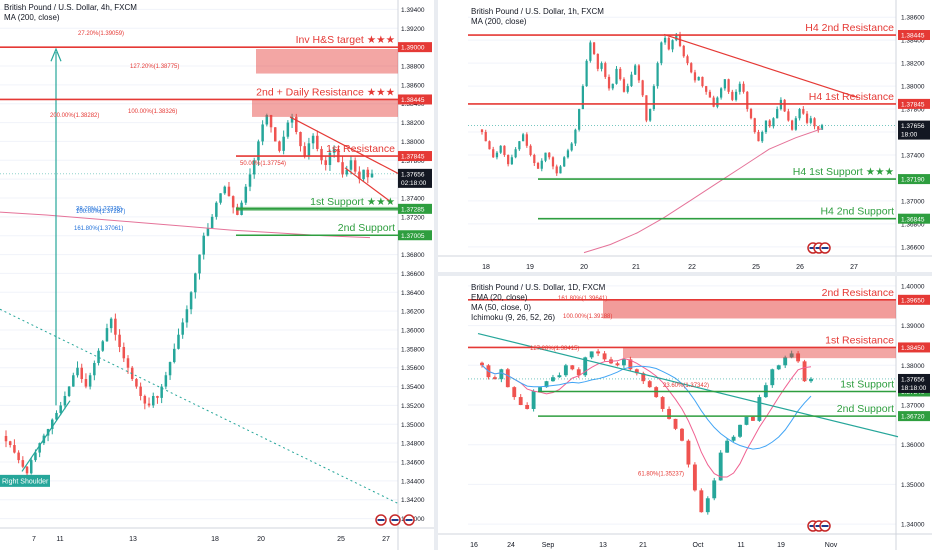 Image resolution: width=932 pixels, height=555 pixels. I want to click on chart-1h-ytick-label: 1.37000, so click(913, 201).